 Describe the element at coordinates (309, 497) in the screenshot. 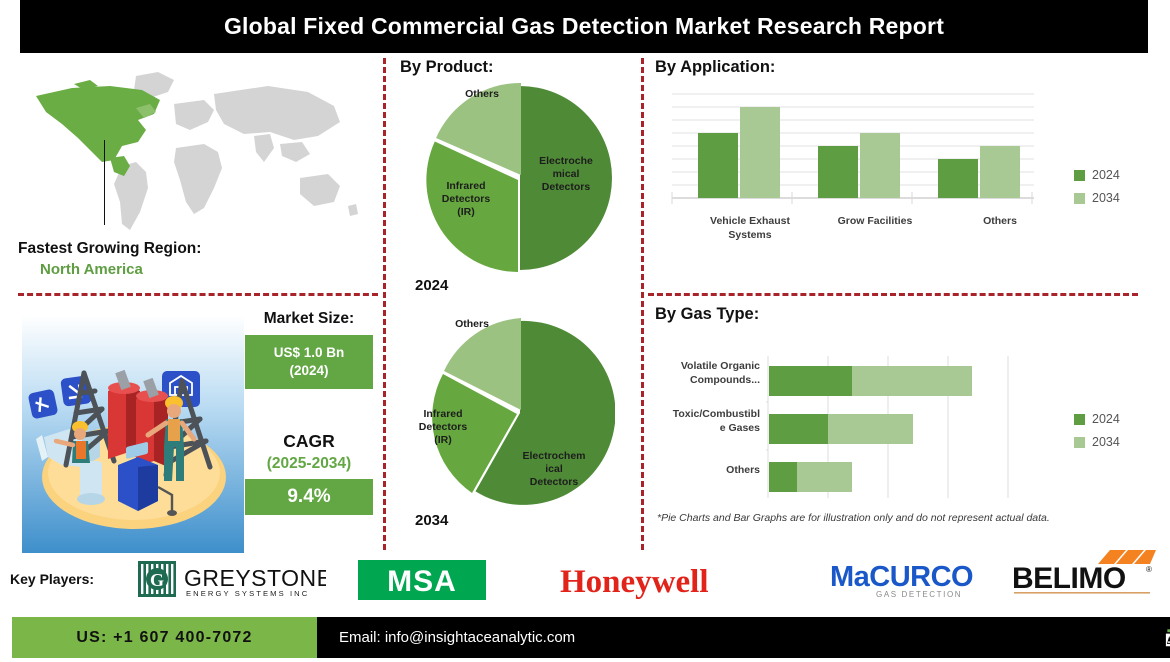

I see `cagr-value: 9.4%` at that location.